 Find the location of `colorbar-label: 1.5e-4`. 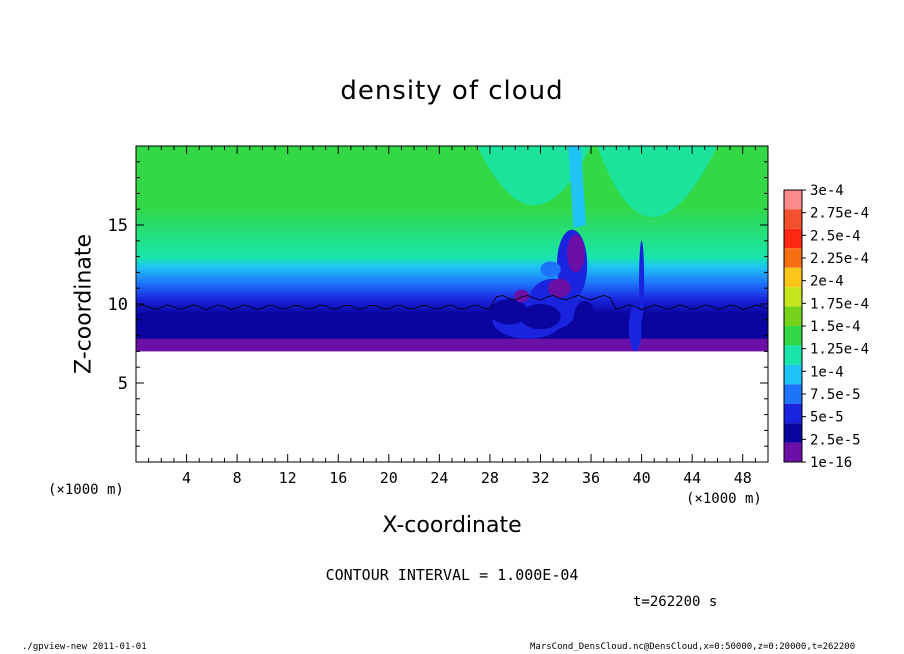

colorbar-label: 1.5e-4 is located at coordinates (835, 327).